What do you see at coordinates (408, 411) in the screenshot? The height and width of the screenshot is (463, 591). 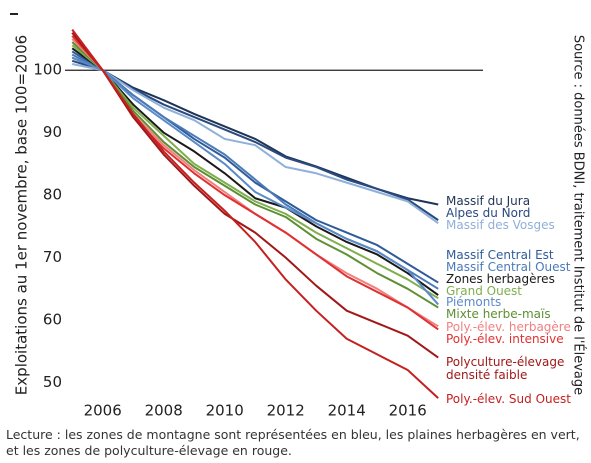 I see `x-tick-label: 2016` at bounding box center [408, 411].